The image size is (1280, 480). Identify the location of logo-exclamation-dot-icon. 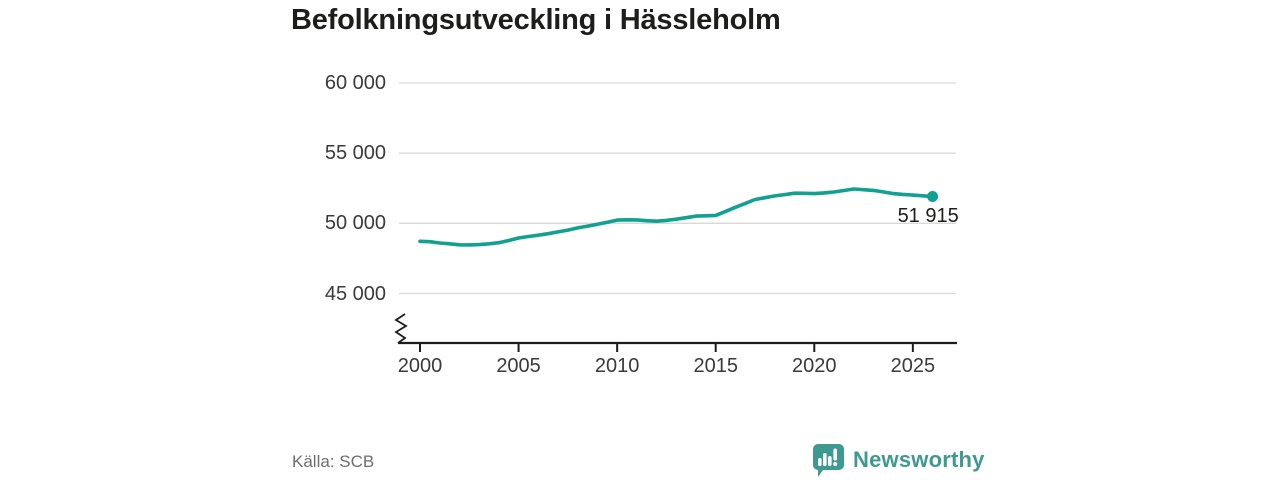
(835, 464).